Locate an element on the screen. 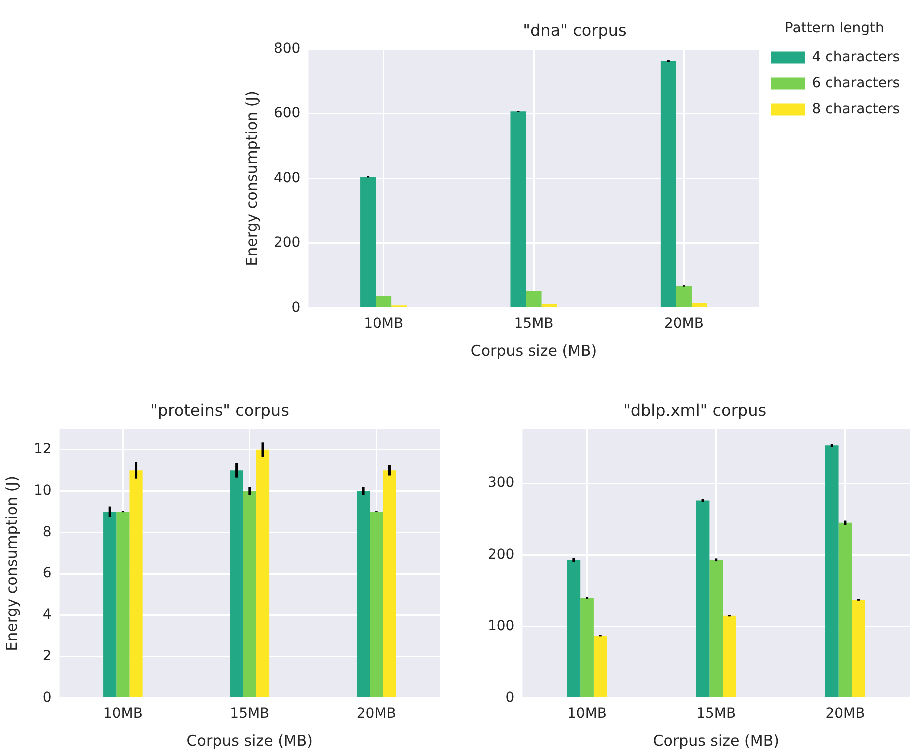 The width and height of the screenshot is (920, 753). y-tick-label: 6 is located at coordinates (47, 574).